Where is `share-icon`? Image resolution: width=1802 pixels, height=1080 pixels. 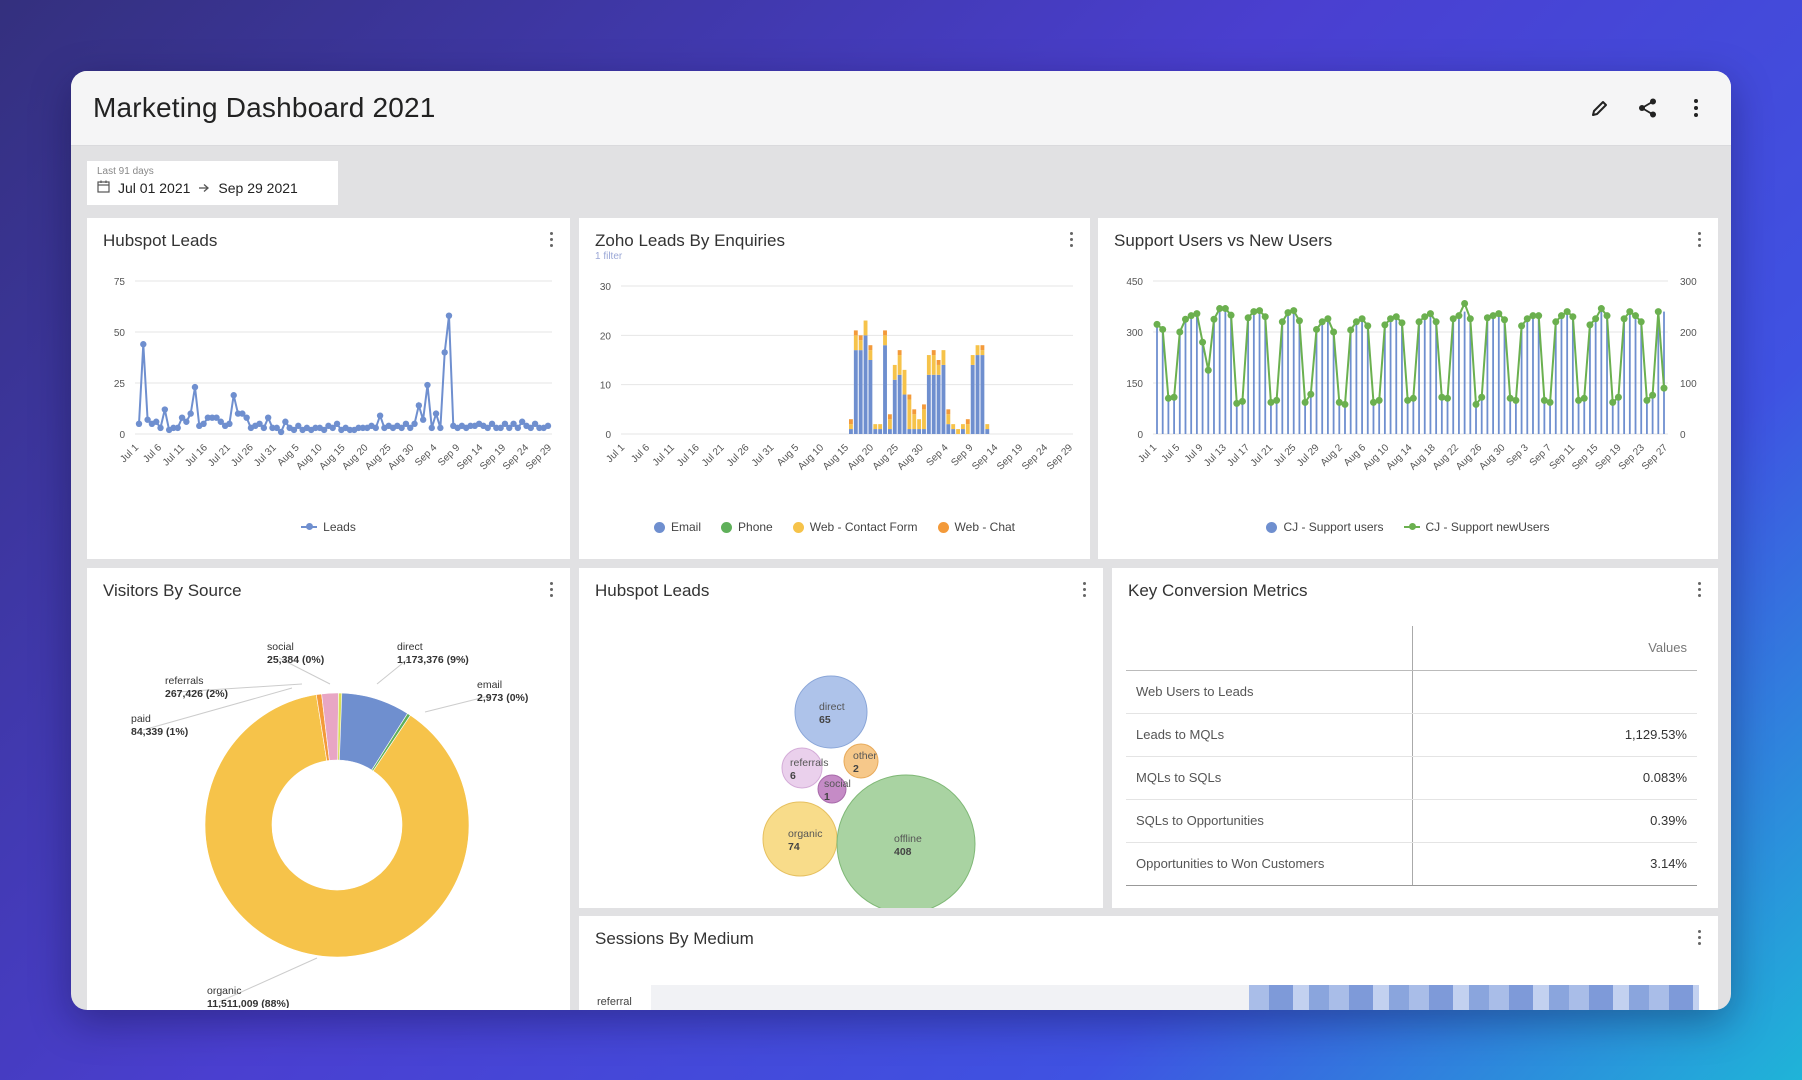
share-icon is located at coordinates (1648, 108).